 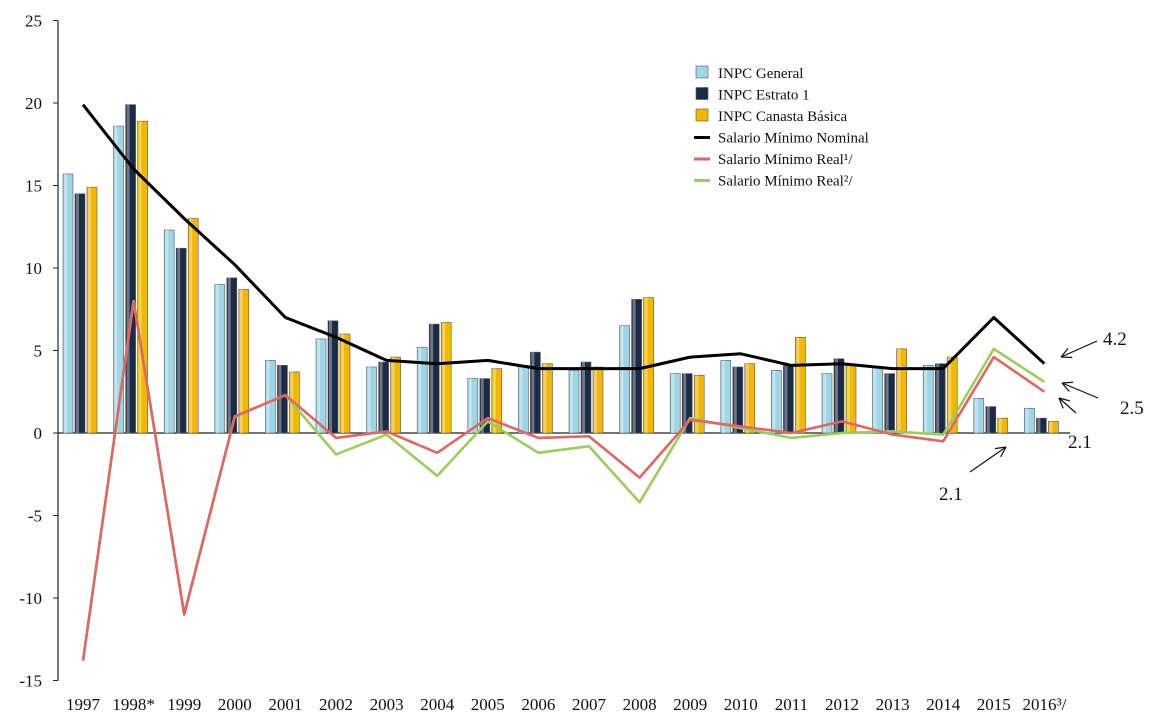 What do you see at coordinates (589, 704) in the screenshot?
I see `x-tick-label: 2007` at bounding box center [589, 704].